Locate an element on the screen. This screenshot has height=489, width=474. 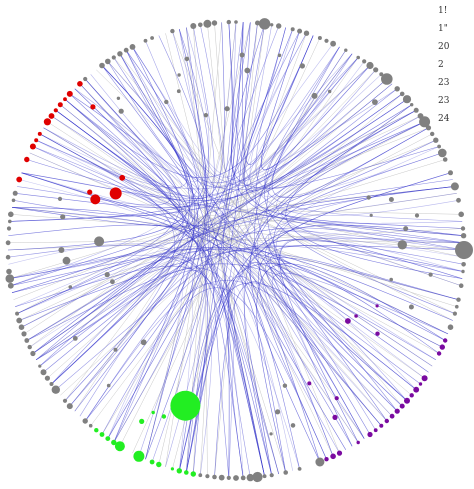
legend: 1! 1" 20 2 23 23 24 is located at coordinates (455, 71).